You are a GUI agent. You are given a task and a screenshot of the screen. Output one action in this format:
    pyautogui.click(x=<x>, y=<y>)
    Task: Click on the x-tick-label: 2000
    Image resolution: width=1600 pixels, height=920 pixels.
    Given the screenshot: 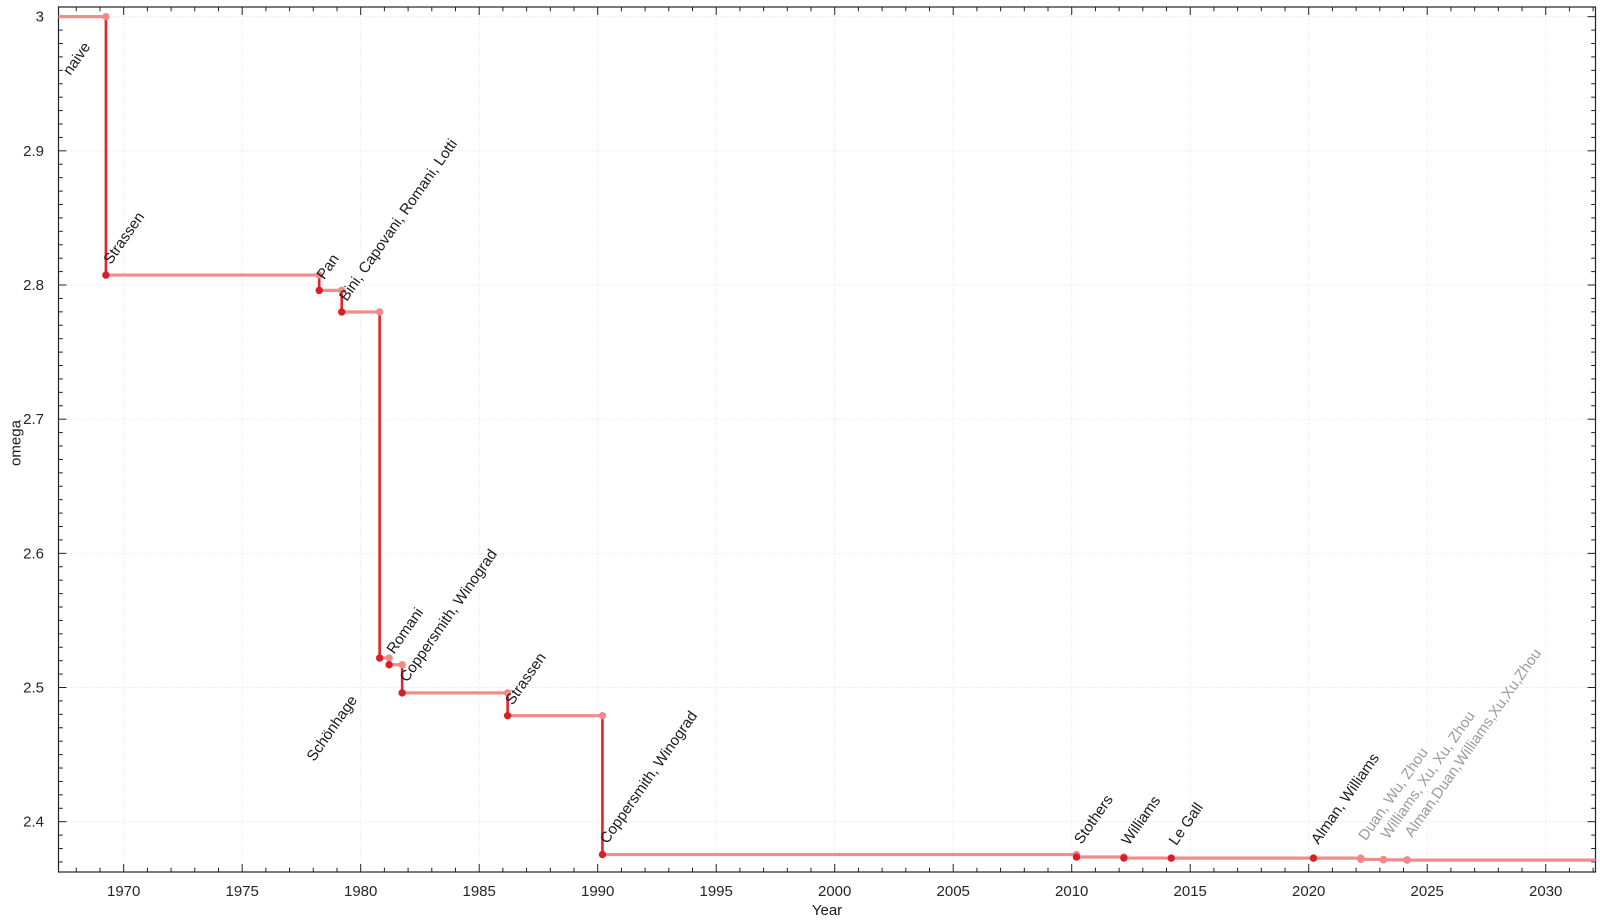 What is the action you would take?
    pyautogui.click(x=834, y=891)
    